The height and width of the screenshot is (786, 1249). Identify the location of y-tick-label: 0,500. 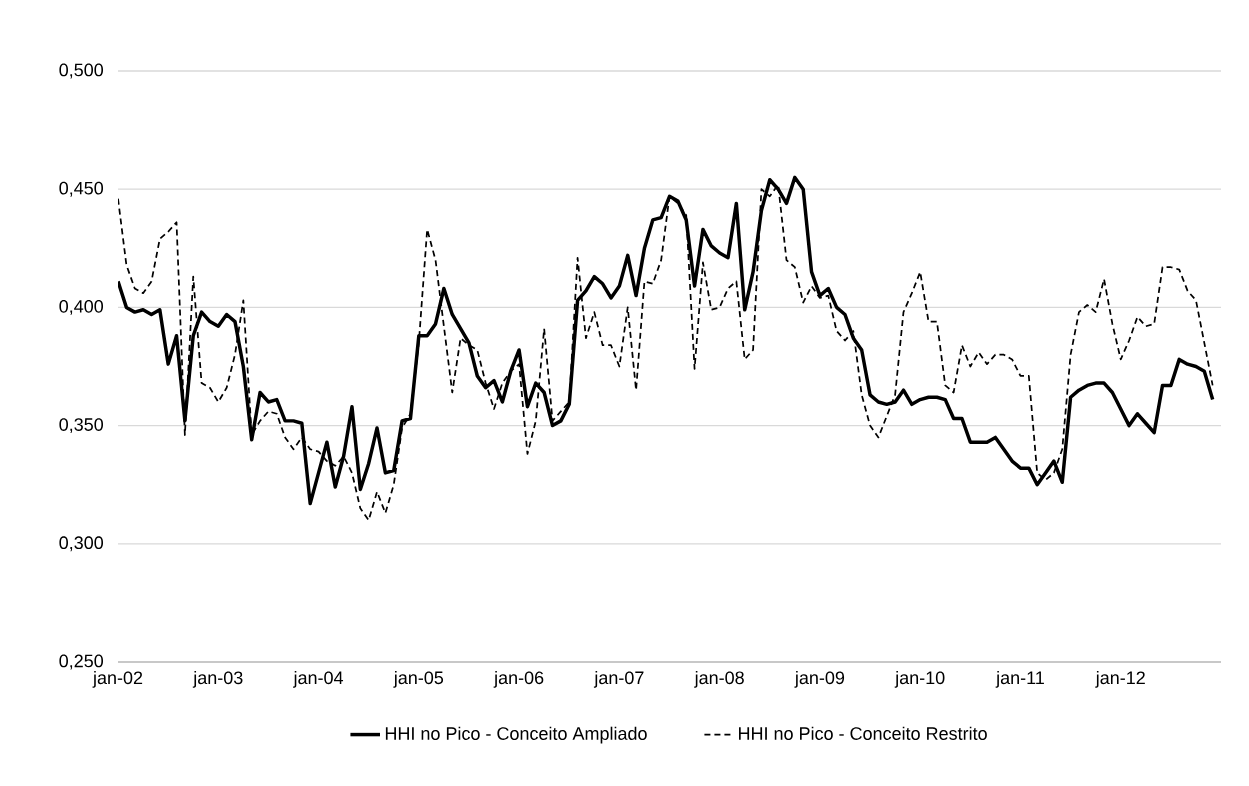
(81, 71).